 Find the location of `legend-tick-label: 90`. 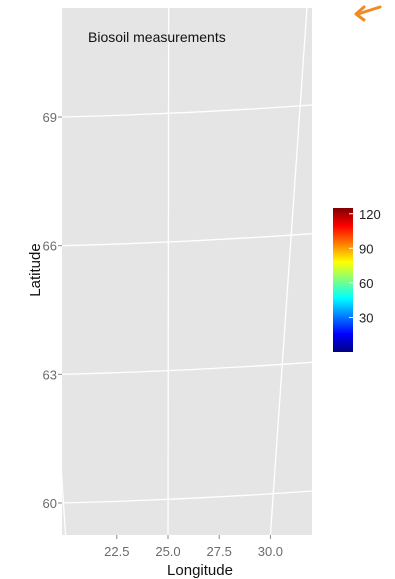

legend-tick-label: 90 is located at coordinates (366, 248).